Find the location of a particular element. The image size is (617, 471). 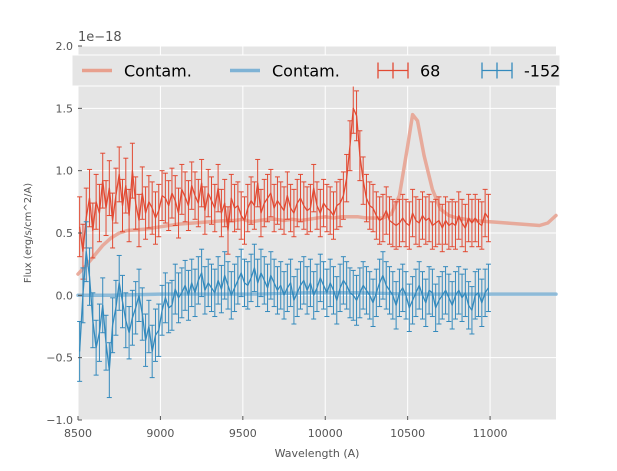

y-tick-label: 2.0 is located at coordinates (65, 46).